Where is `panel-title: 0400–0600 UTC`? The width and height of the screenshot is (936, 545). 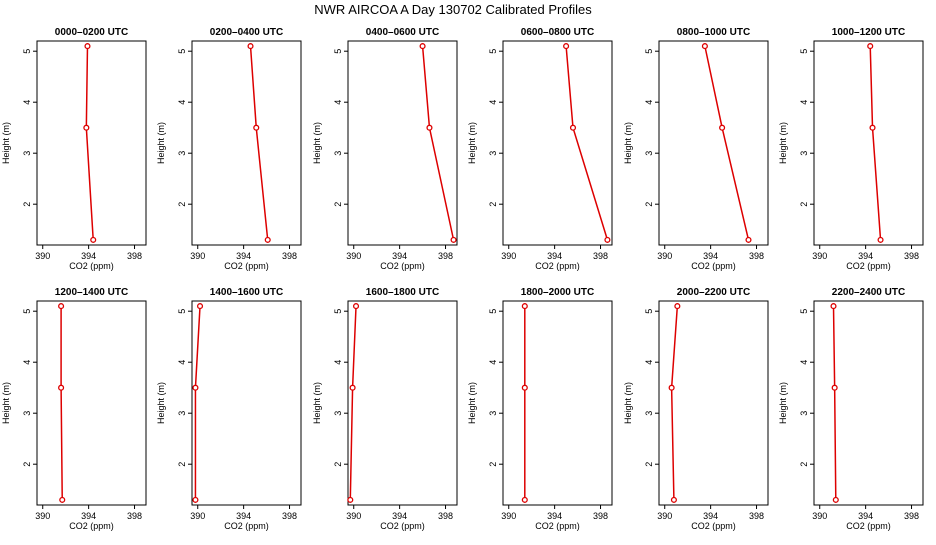
panel-title: 0400–0600 UTC is located at coordinates (402, 32).